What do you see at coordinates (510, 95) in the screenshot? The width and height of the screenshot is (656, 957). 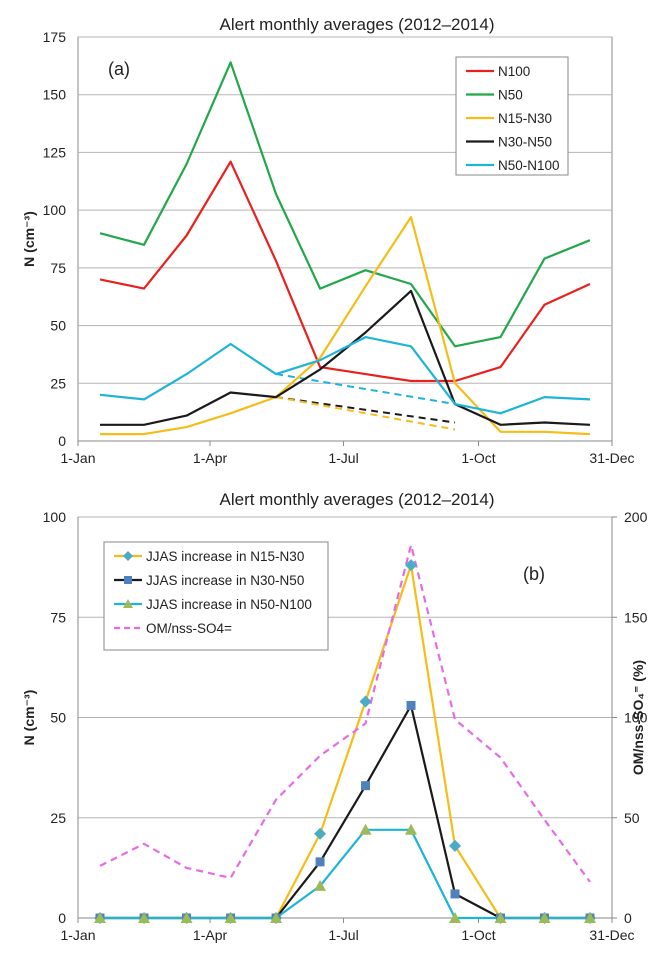 I see `legend-entry: N50` at bounding box center [510, 95].